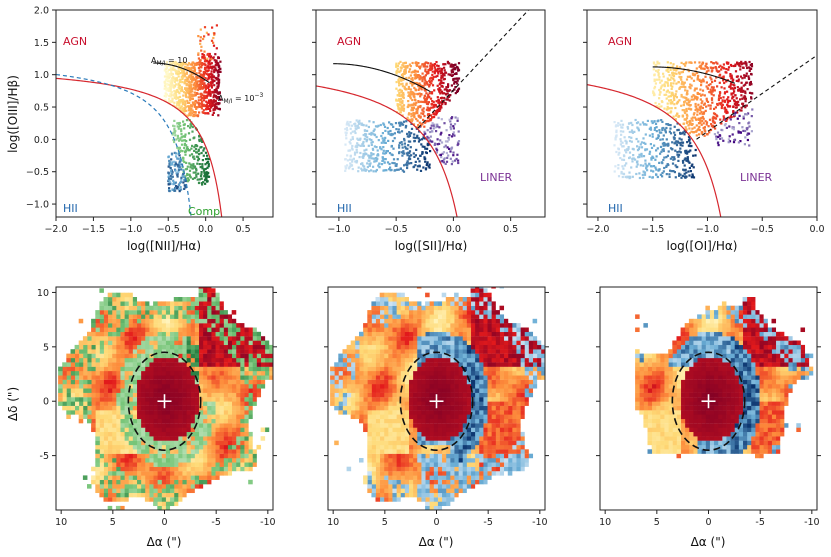 The height and width of the screenshot is (557, 831). I want to click on y-tick-label: −1.0, so click(37, 205).